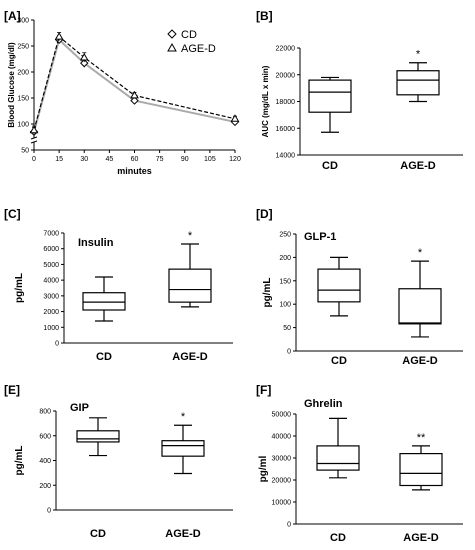 Image resolution: width=475 pixels, height=550 pixels. I want to click on x-tick-label-a: 120, so click(235, 159).